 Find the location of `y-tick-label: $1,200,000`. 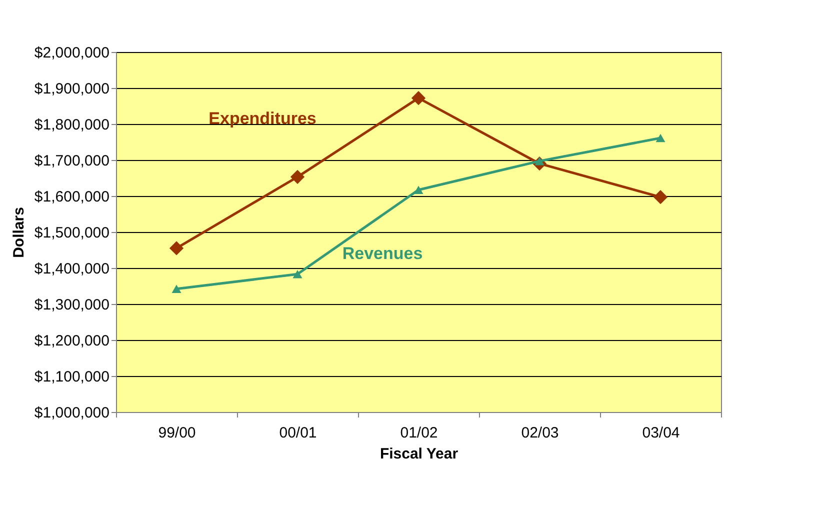

y-tick-label: $1,200,000 is located at coordinates (72, 341).